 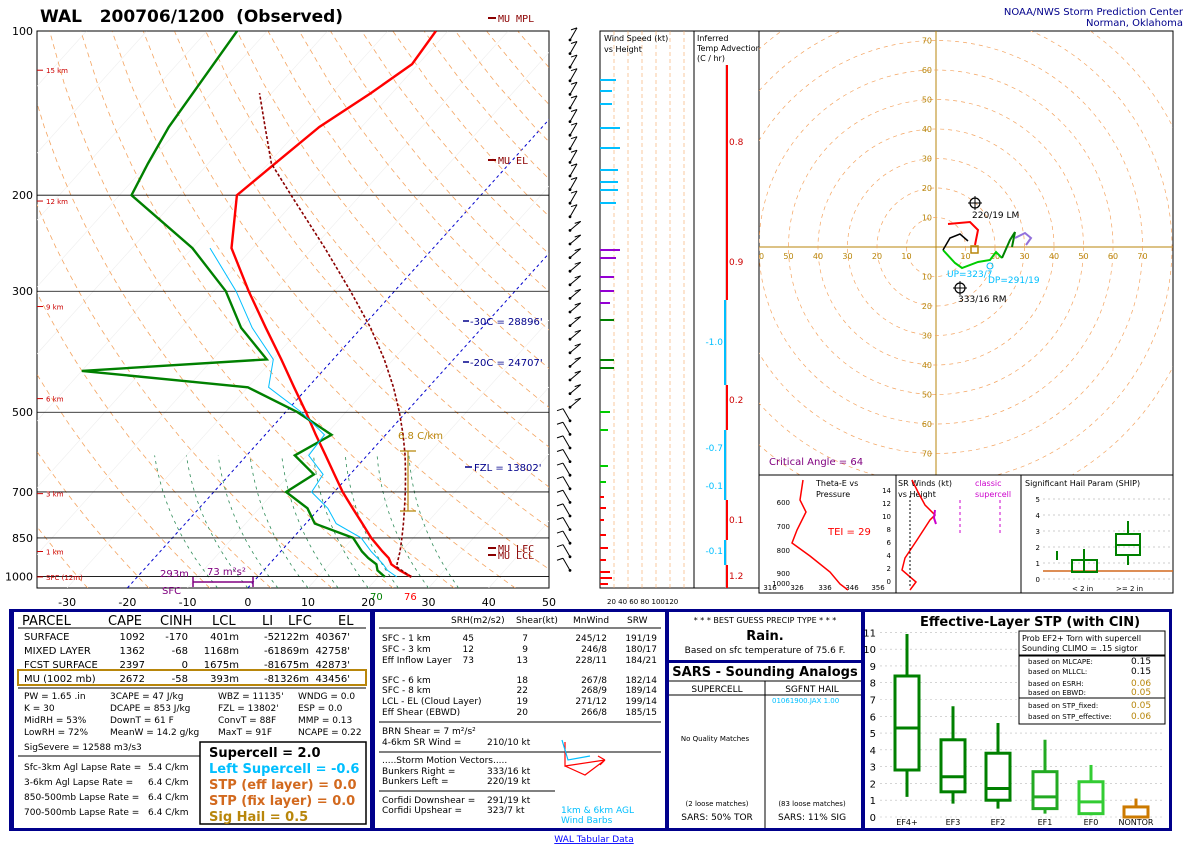 What do you see at coordinates (1097, 534) in the screenshot?
I see `ship-frame` at bounding box center [1097, 534].